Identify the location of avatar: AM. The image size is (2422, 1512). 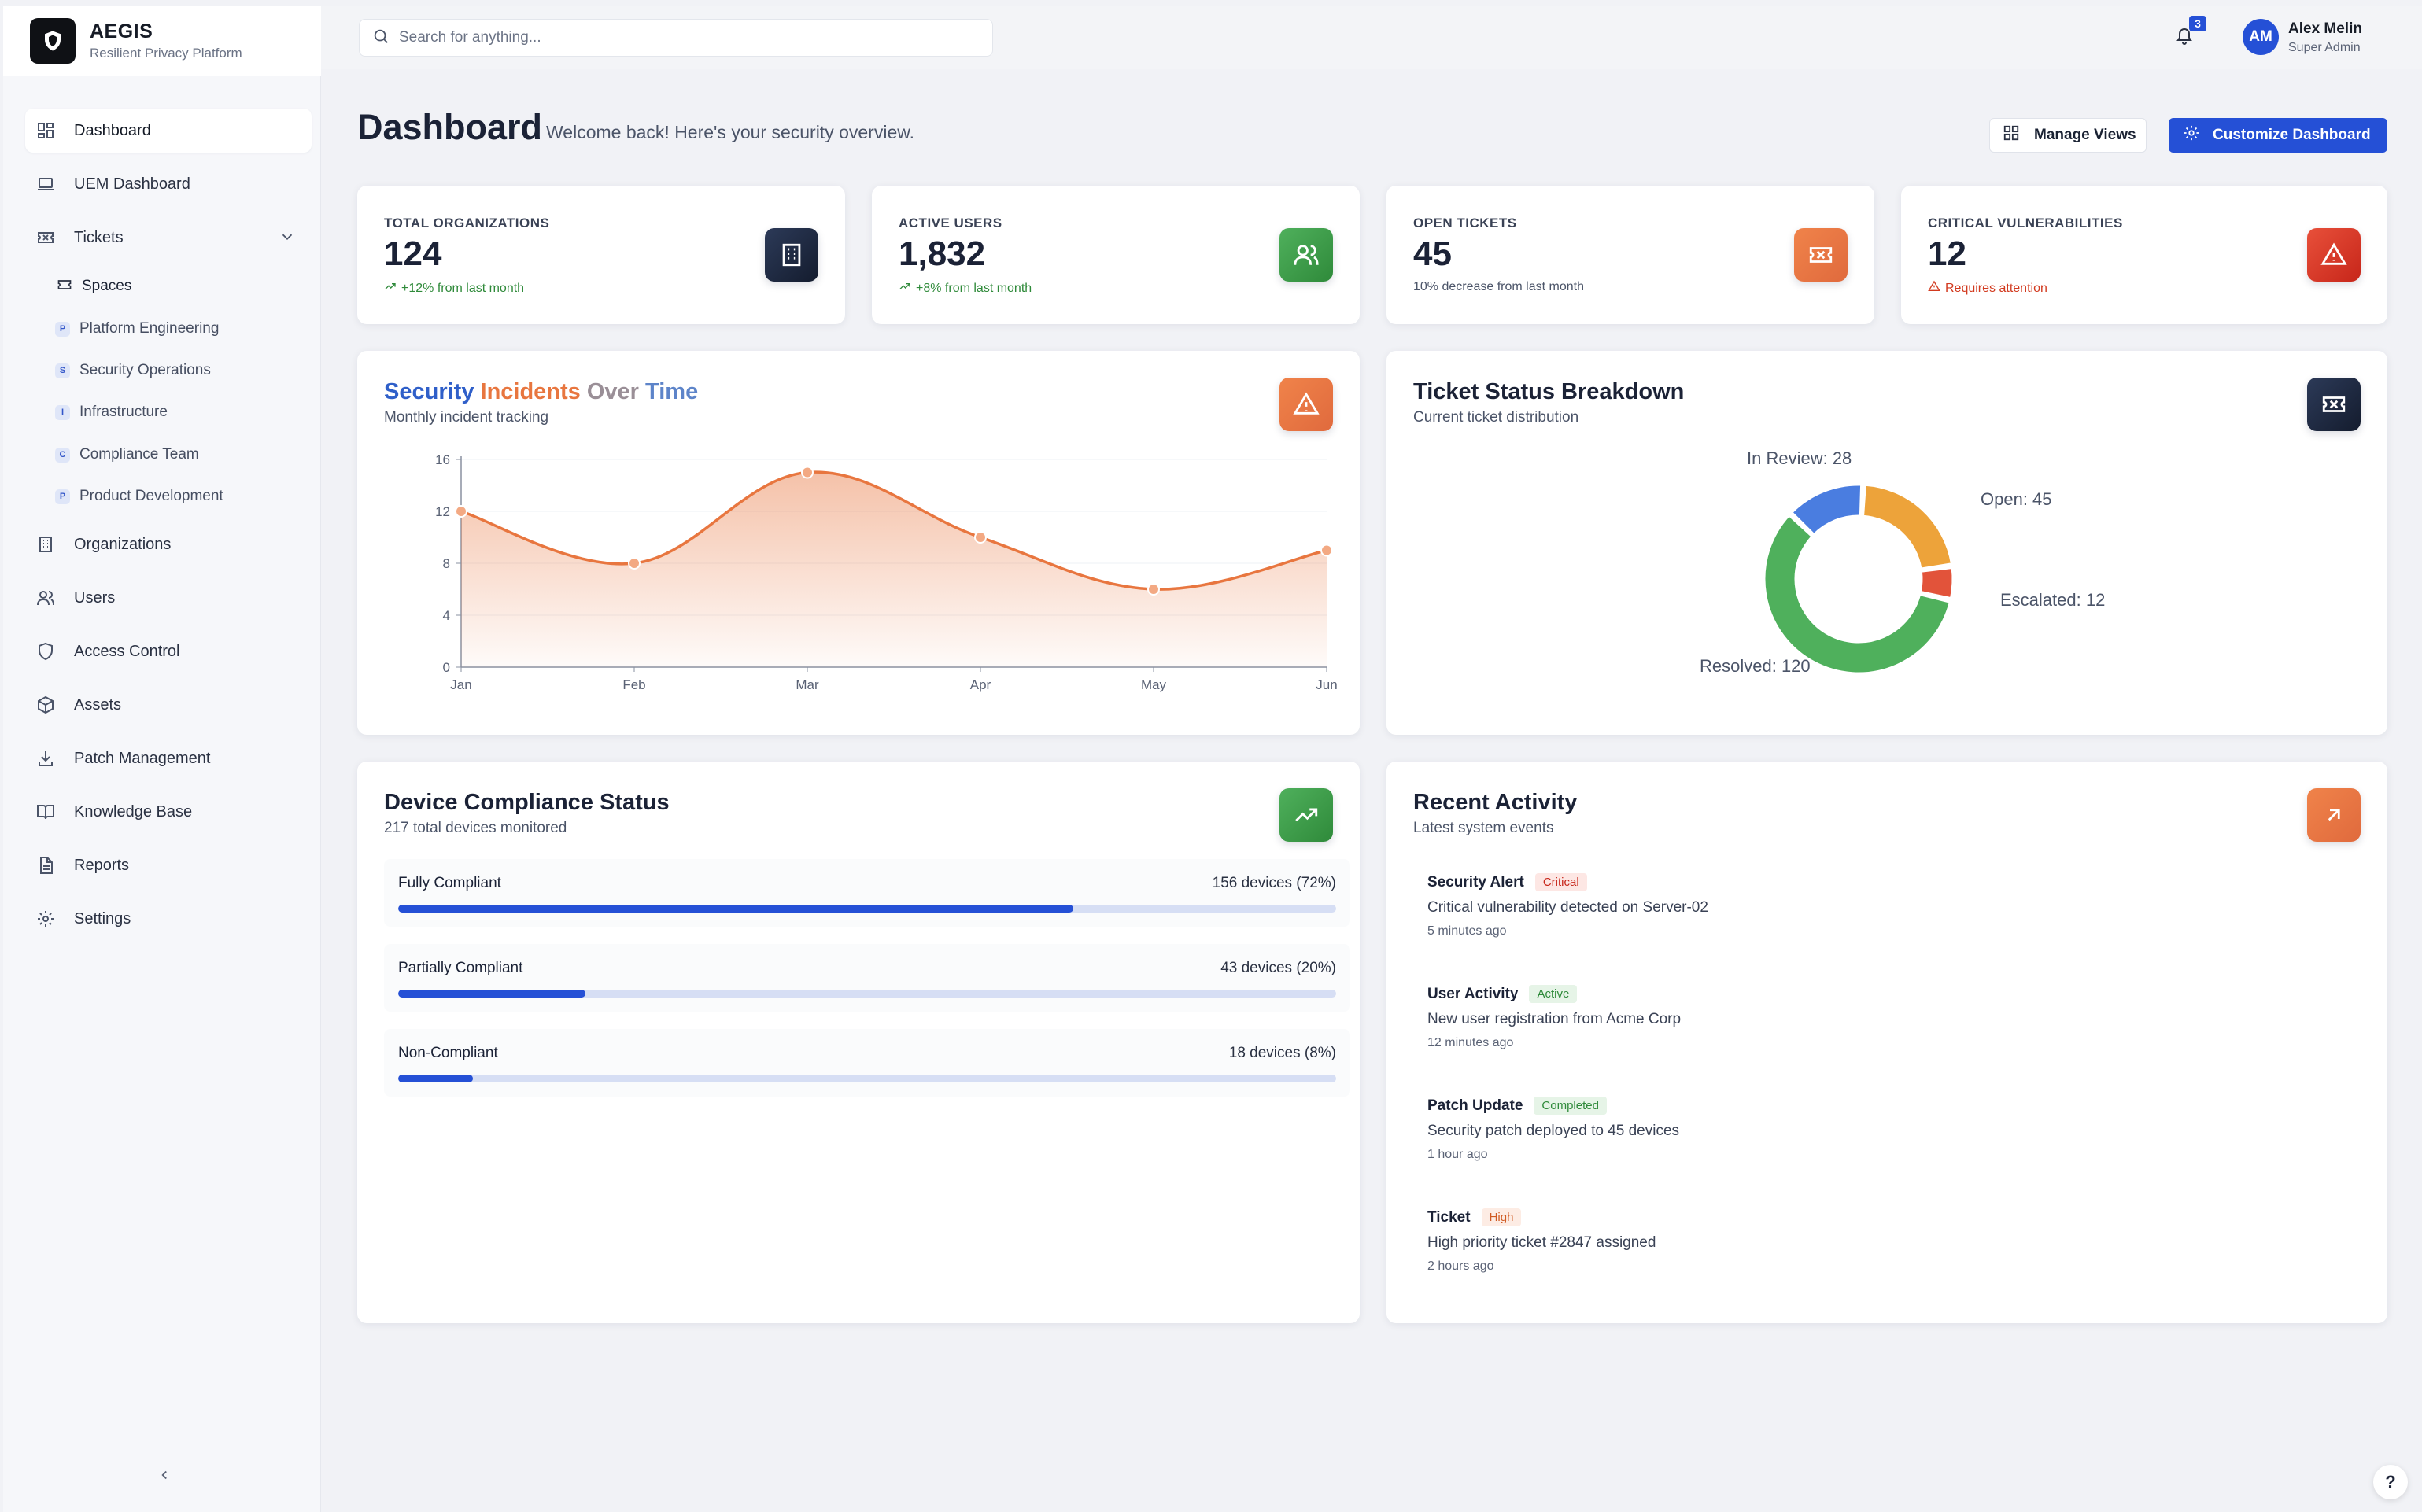
(2261, 37).